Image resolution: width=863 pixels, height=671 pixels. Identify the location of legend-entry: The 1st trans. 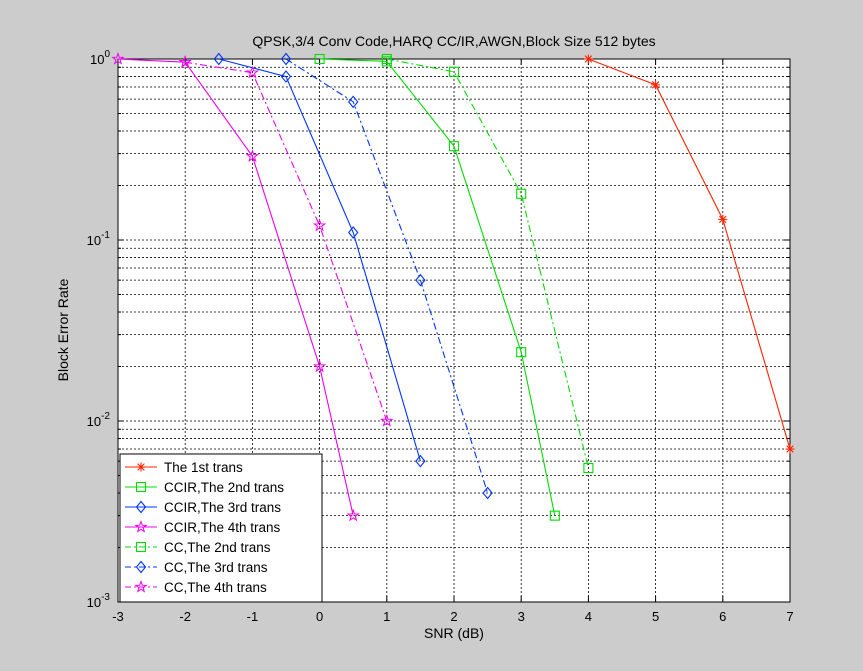
(184, 467).